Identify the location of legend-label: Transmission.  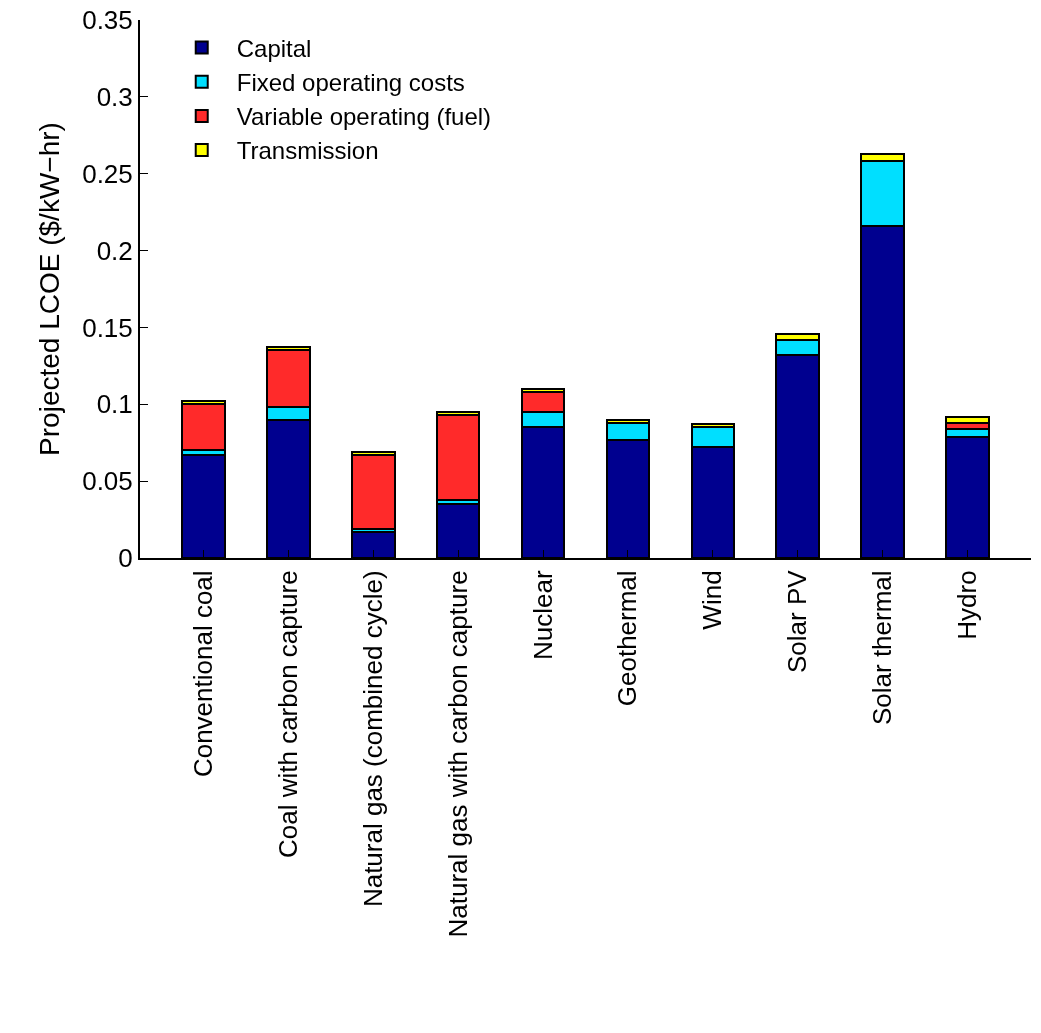
(307, 151).